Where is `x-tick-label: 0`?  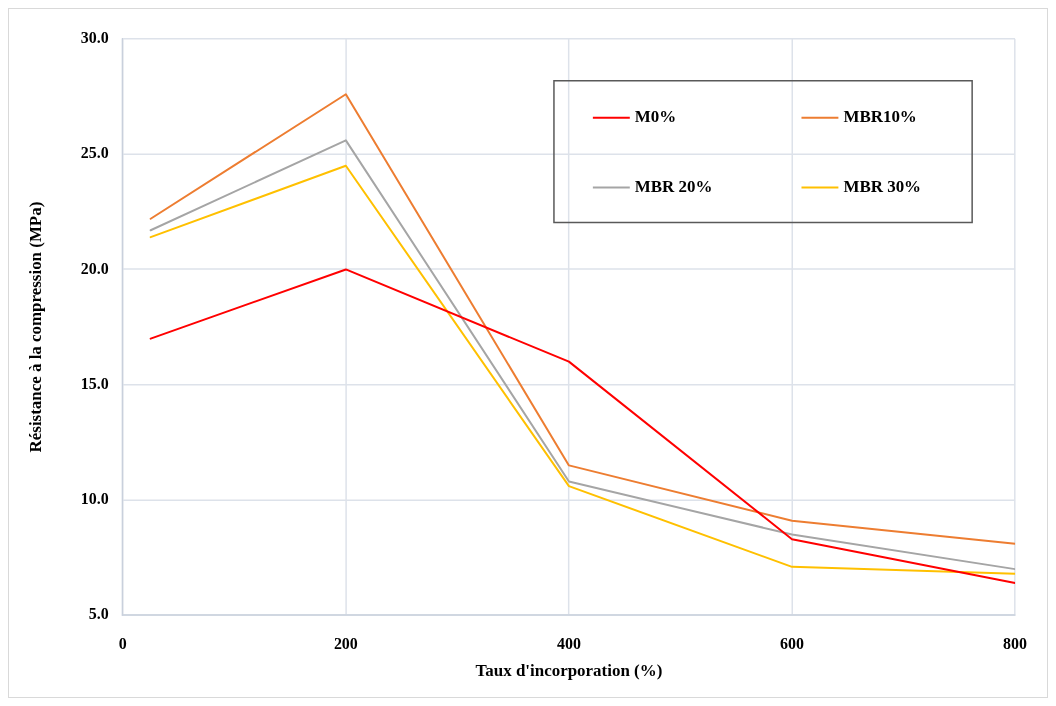
x-tick-label: 0 is located at coordinates (122, 643).